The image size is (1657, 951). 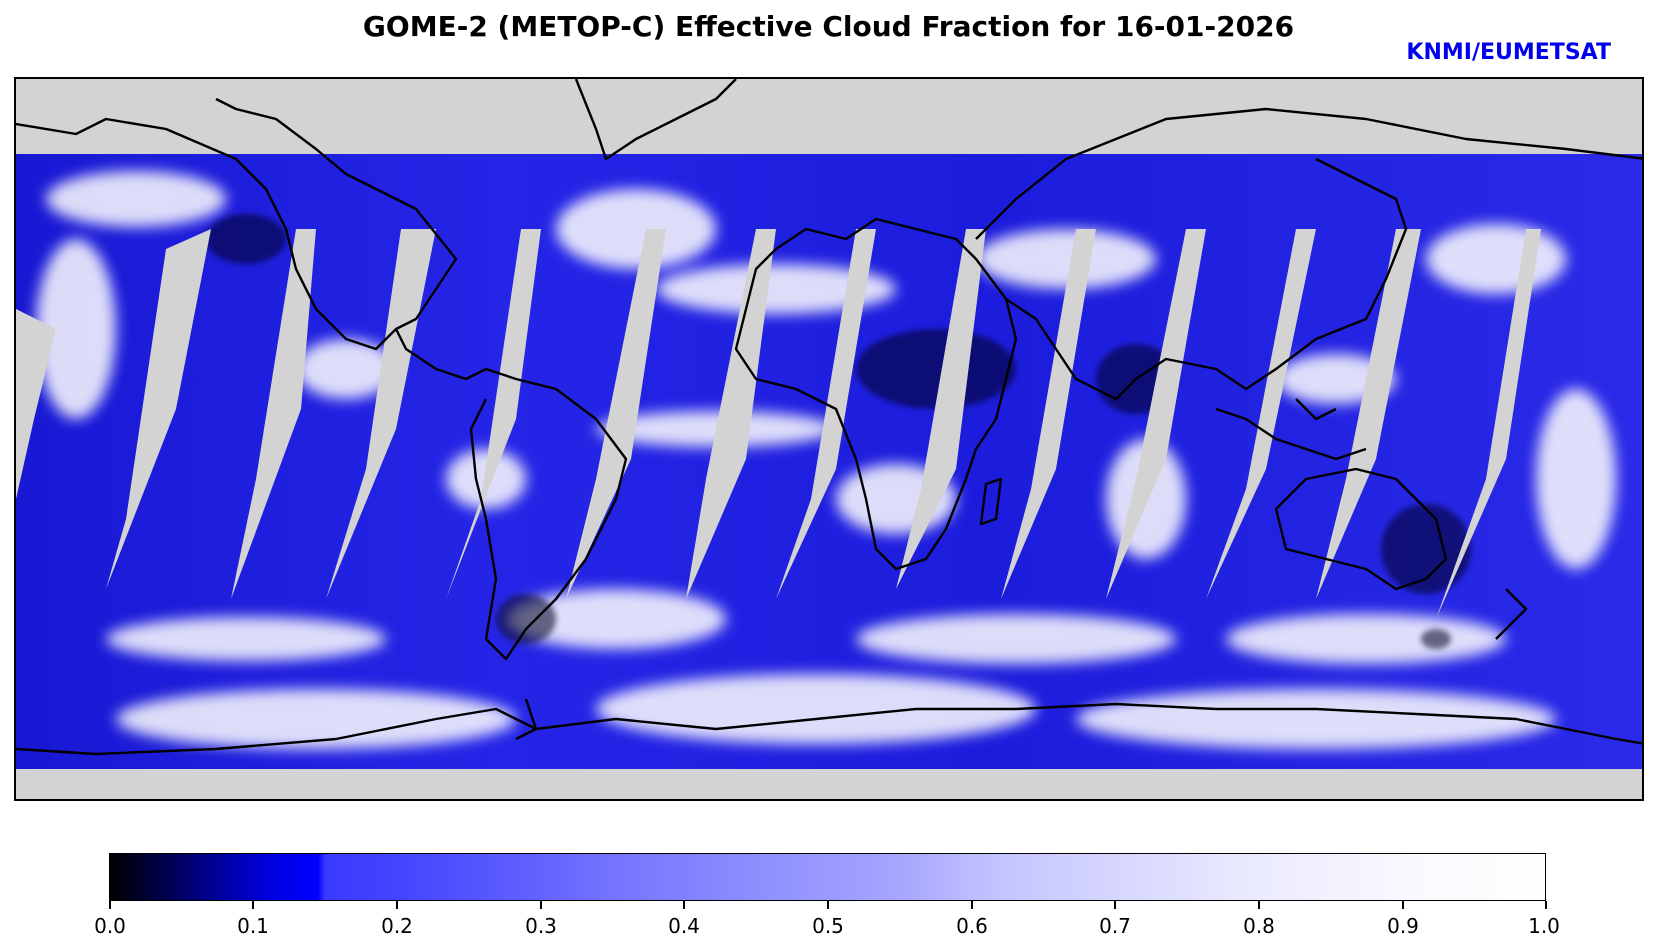 I want to click on colorbar-tick-label: 0.9, so click(x=1403, y=926).